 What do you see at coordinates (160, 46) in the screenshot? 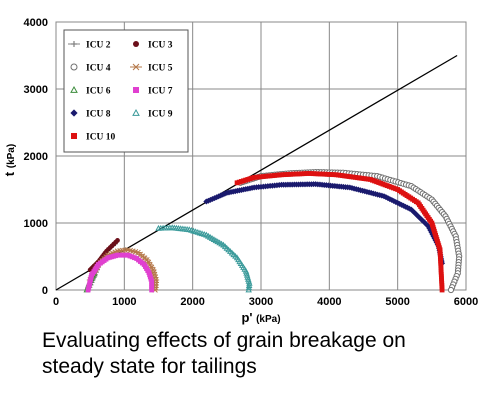
I see `legend-label: ICU 3` at bounding box center [160, 46].